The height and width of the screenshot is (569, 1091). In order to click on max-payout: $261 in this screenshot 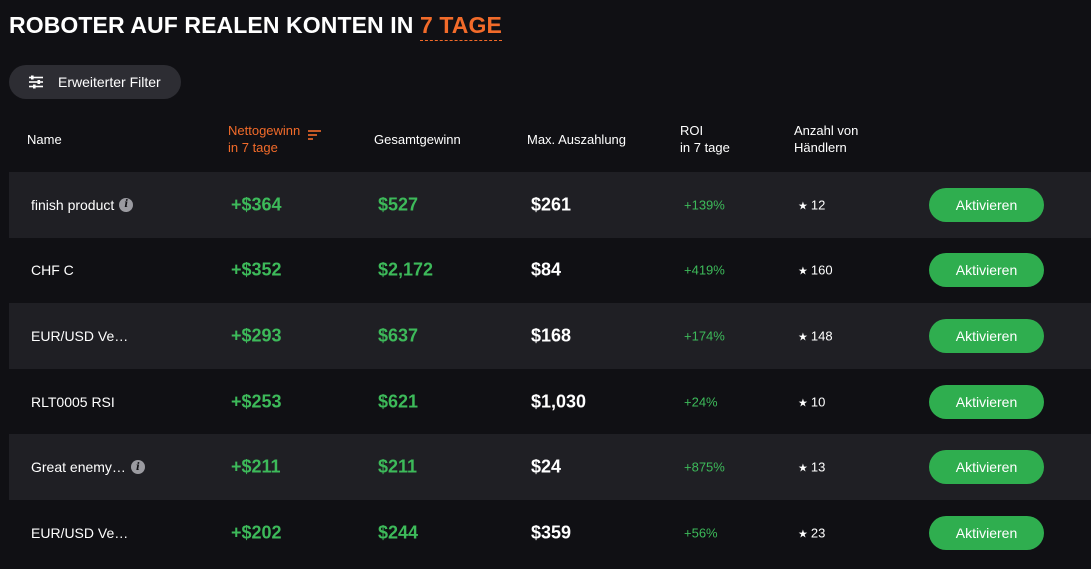, I will do `click(551, 204)`.